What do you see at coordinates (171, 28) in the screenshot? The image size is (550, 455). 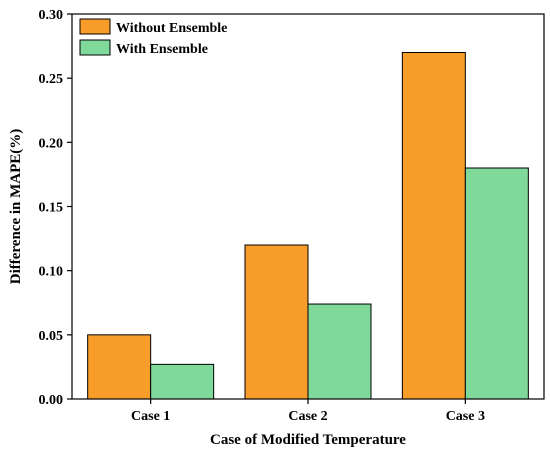 I see `legend-label-without-ensemble: Without Ensemble` at bounding box center [171, 28].